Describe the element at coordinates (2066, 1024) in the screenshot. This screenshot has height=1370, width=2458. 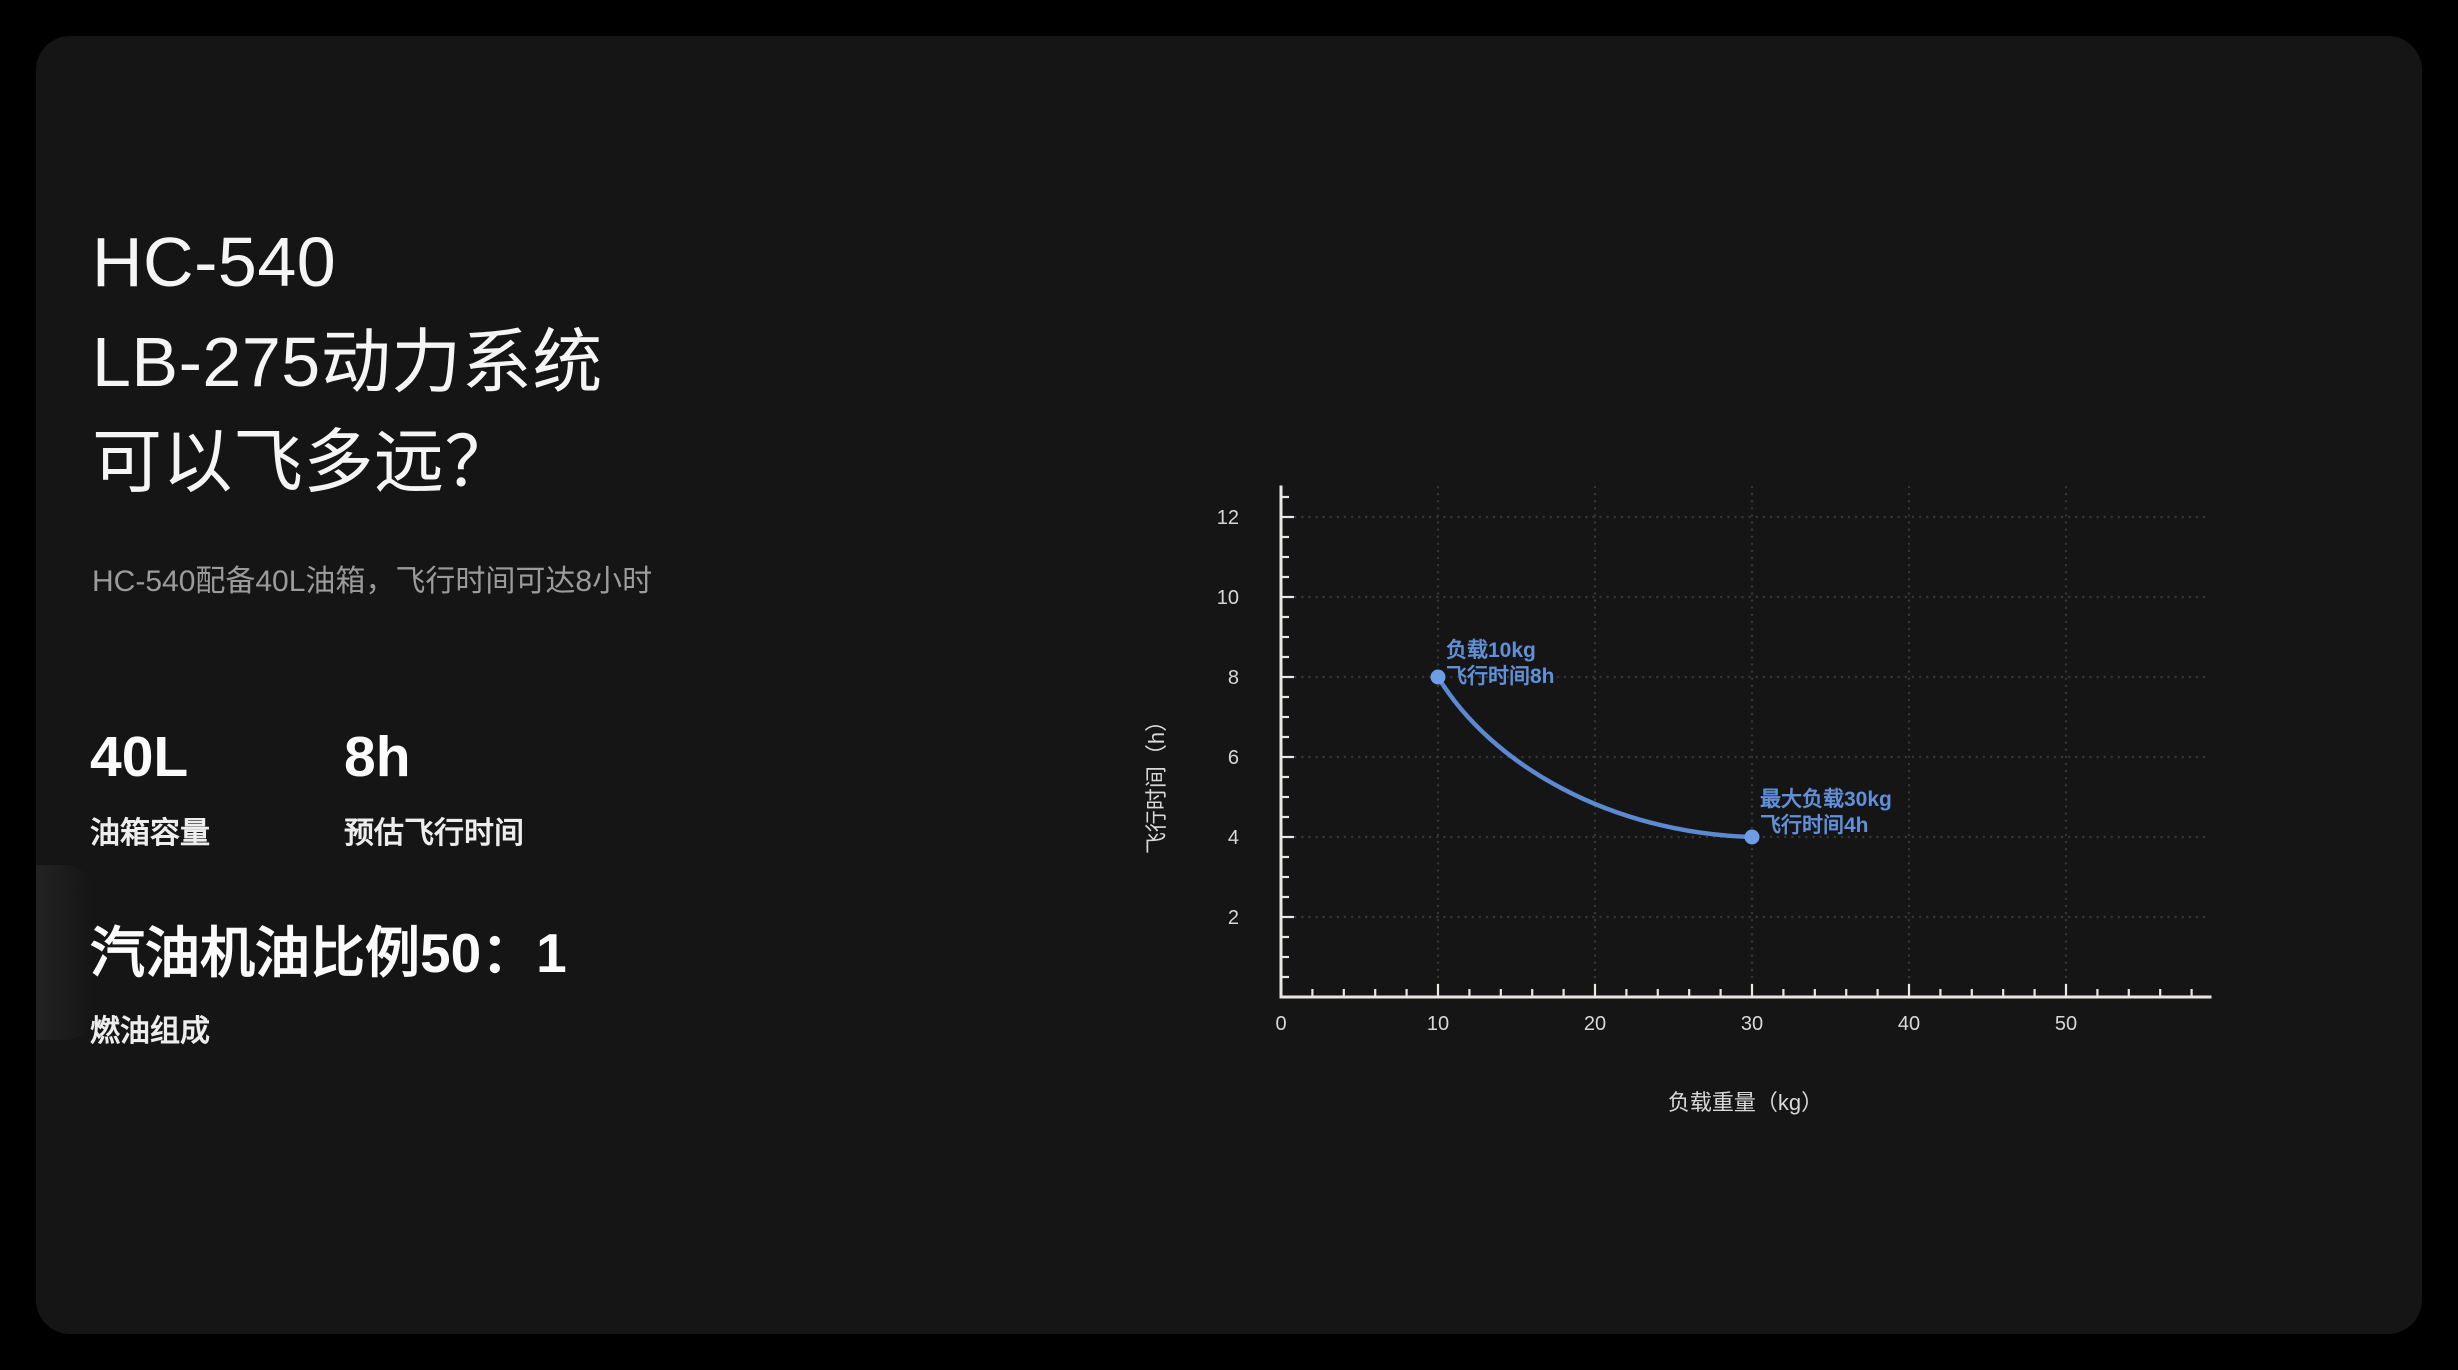
I see `svg-text: 50` at that location.